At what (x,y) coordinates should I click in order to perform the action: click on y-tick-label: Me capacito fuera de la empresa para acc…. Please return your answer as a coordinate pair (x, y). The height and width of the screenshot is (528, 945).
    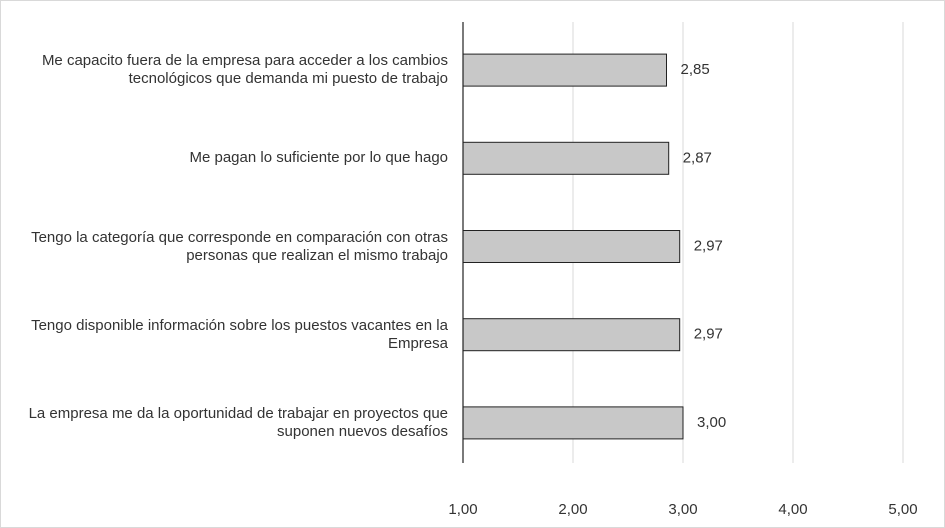
    Looking at the image, I should click on (244, 70).